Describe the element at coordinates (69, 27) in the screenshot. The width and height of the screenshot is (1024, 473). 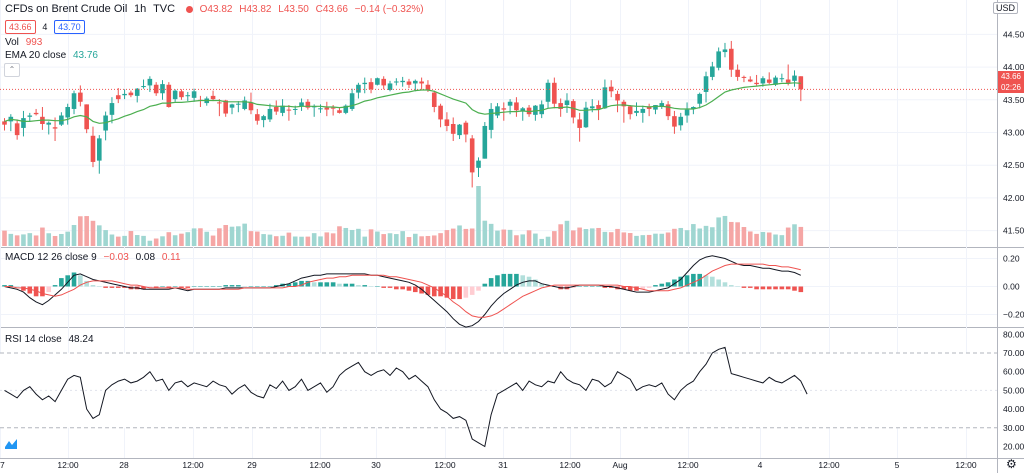
I see `ask-badge: 43.70` at that location.